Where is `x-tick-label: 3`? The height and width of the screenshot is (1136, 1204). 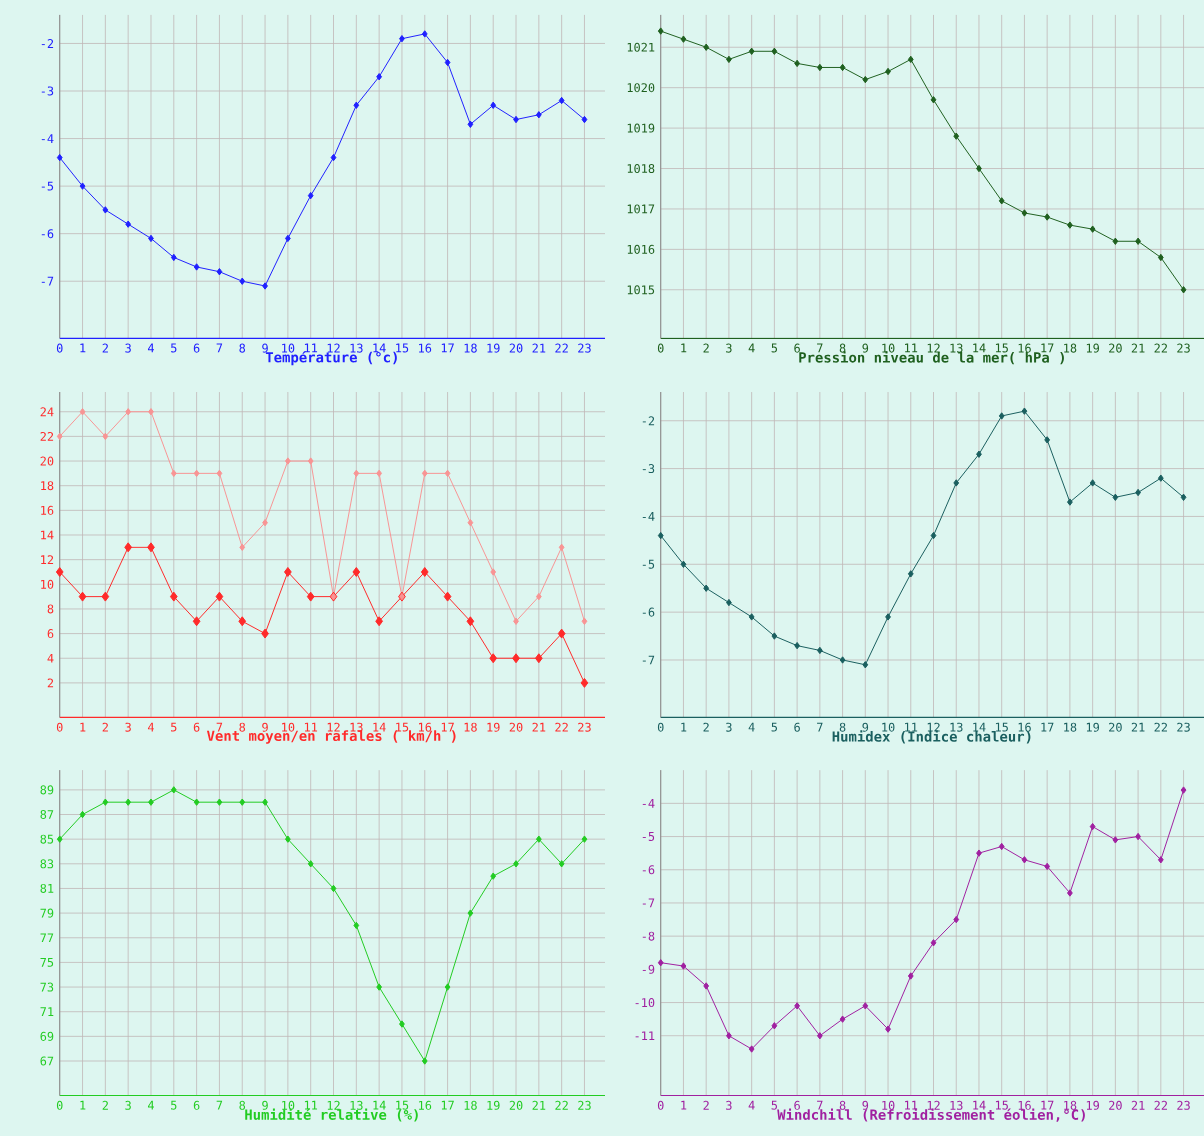 x-tick-label: 3 is located at coordinates (128, 348).